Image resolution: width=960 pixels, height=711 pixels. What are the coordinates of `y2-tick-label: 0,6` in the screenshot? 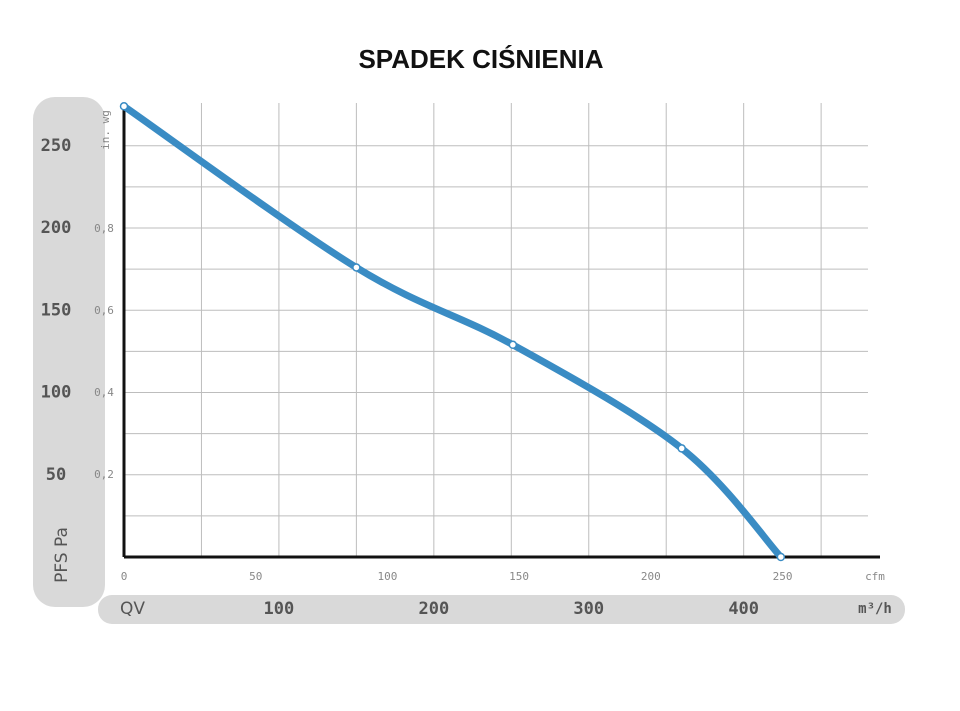 It's located at (104, 310).